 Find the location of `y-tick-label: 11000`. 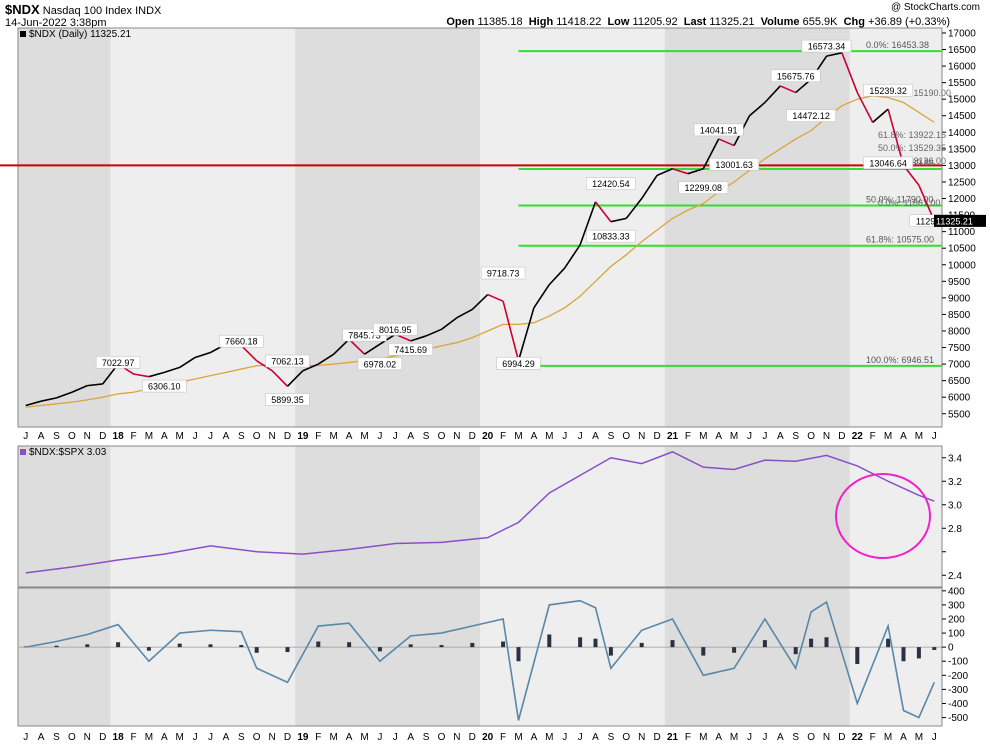

y-tick-label: 11000 is located at coordinates (962, 232).